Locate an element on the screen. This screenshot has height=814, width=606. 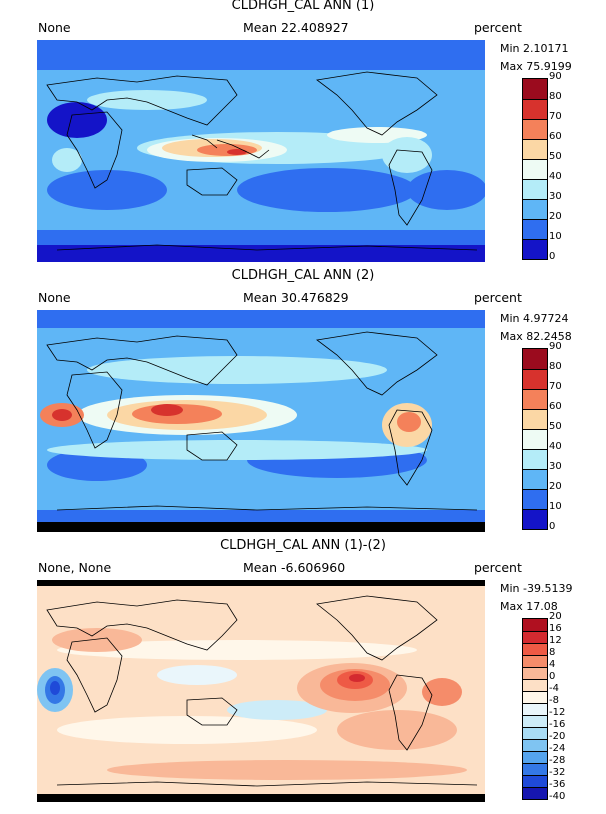
case-label: None, None is located at coordinates (75, 567).